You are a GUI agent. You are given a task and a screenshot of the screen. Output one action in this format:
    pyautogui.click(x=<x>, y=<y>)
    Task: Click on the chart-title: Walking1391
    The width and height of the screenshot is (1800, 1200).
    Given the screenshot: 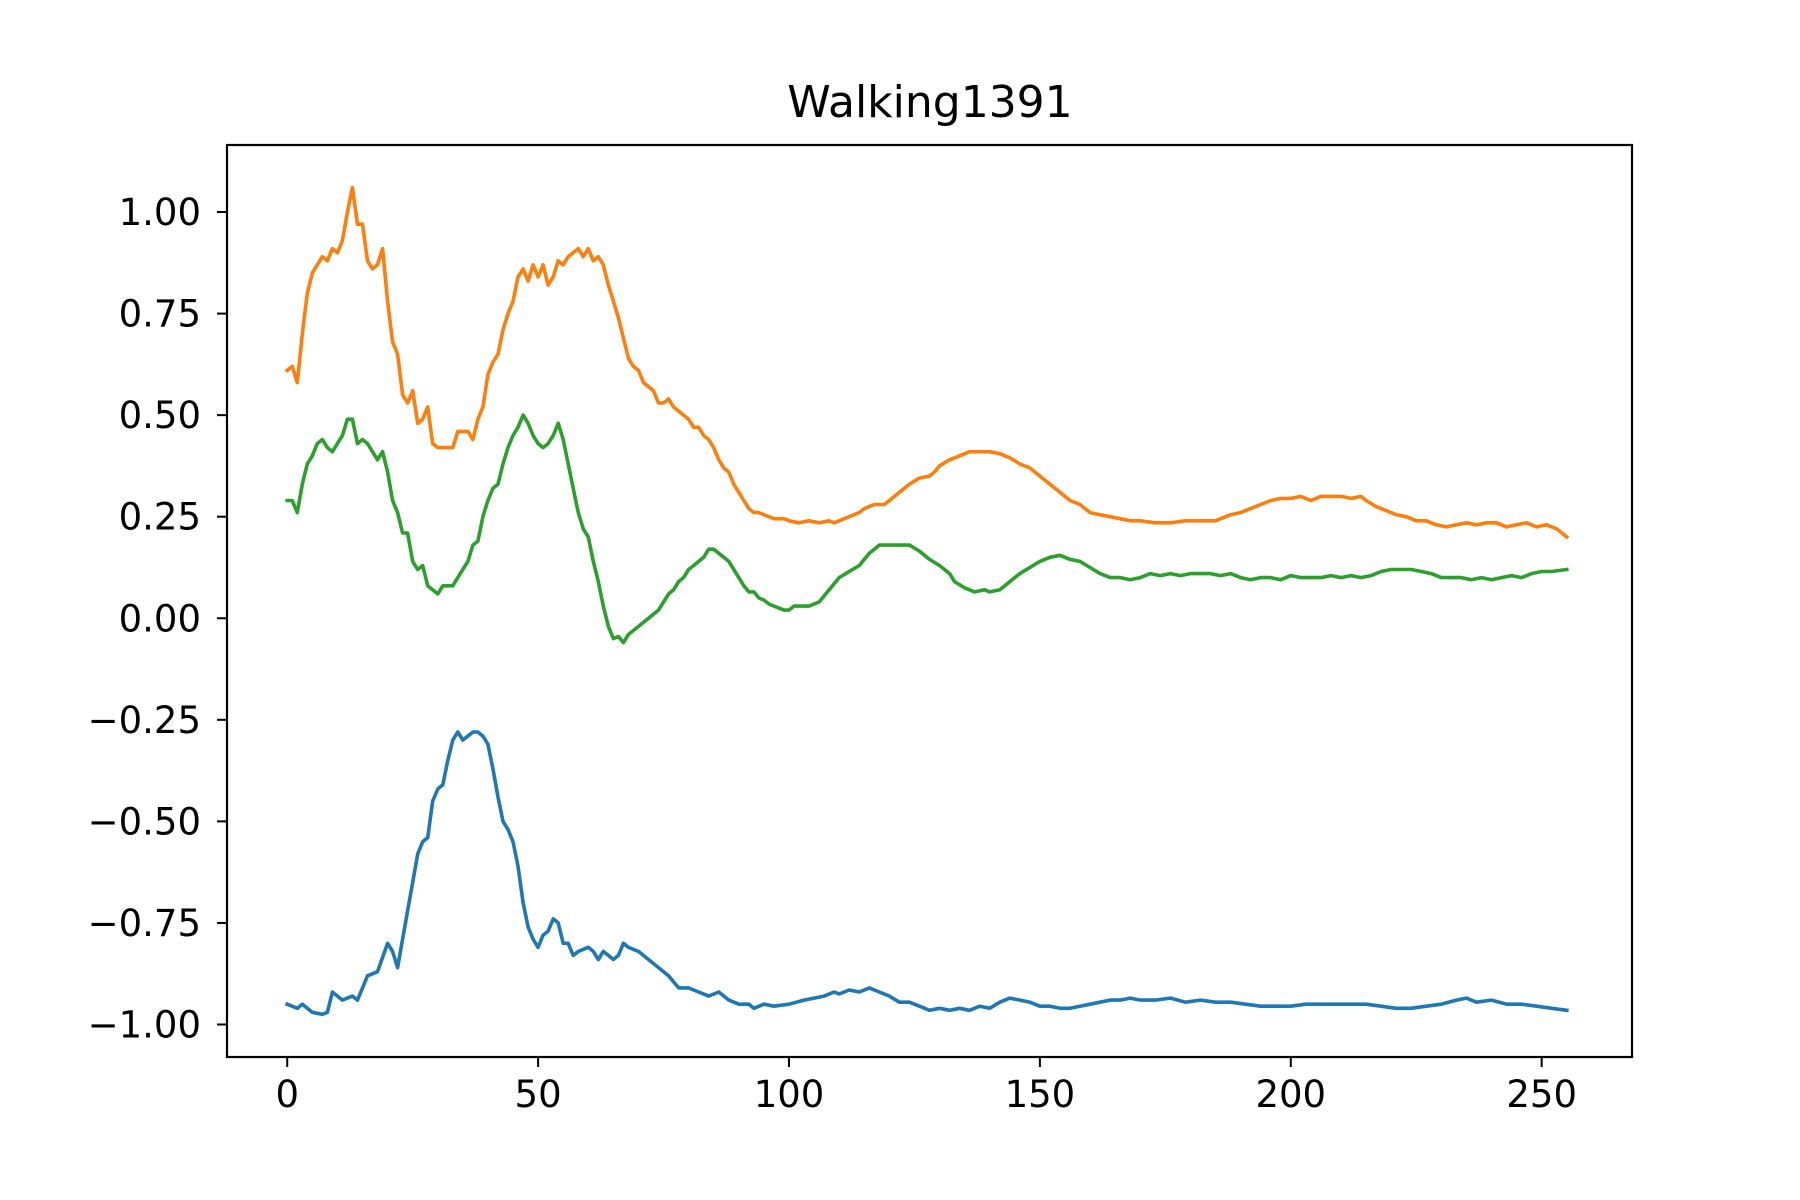 What is the action you would take?
    pyautogui.click(x=929, y=102)
    